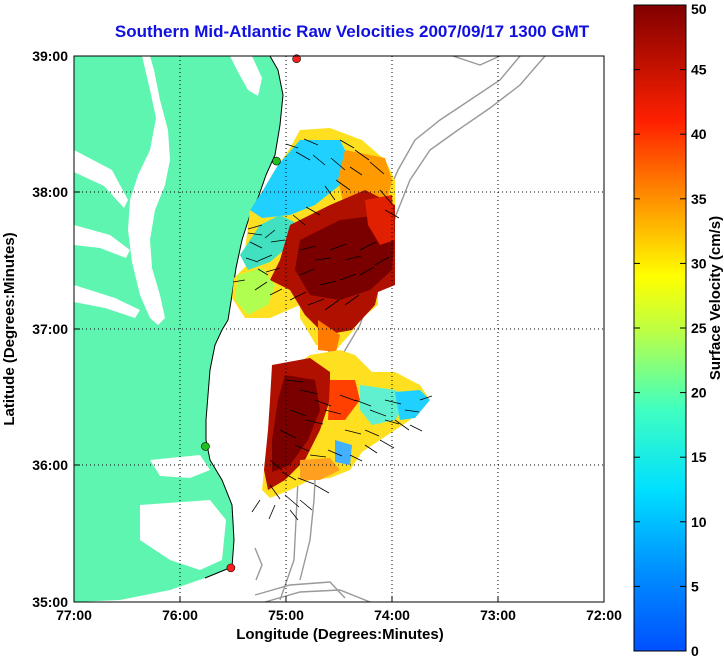 Image resolution: width=724 pixels, height=659 pixels. What do you see at coordinates (699, 393) in the screenshot?
I see `colorbar-tick-label: 20` at bounding box center [699, 393].